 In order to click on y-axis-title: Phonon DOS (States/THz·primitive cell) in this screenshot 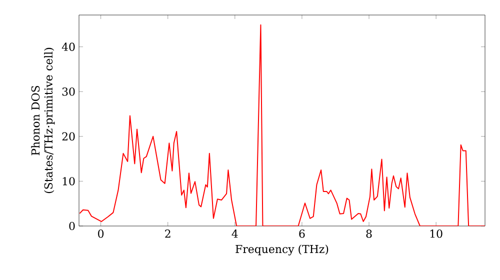, I will do `click(43, 121)`.